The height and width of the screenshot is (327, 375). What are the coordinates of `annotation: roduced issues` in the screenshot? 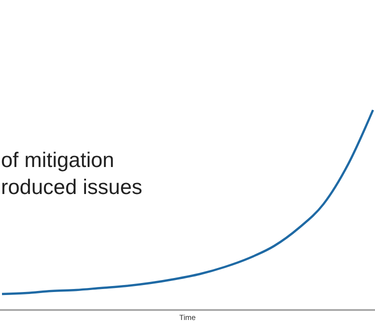 It's located at (71, 187).